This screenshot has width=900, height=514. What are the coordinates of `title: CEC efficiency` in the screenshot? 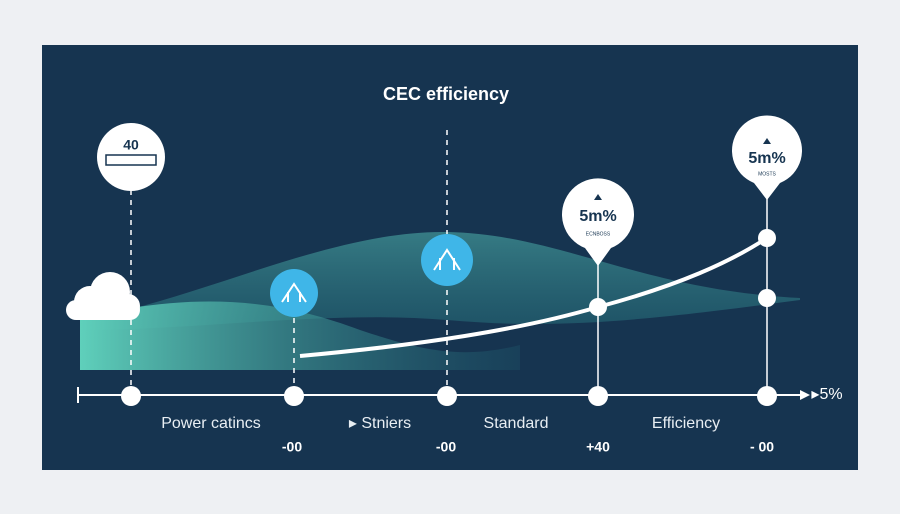 It's located at (446, 94).